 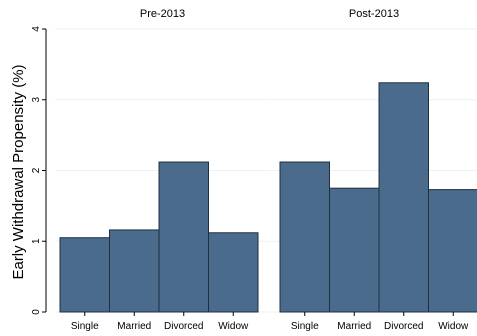 I want to click on y-tick-label: 0, so click(x=36, y=312).